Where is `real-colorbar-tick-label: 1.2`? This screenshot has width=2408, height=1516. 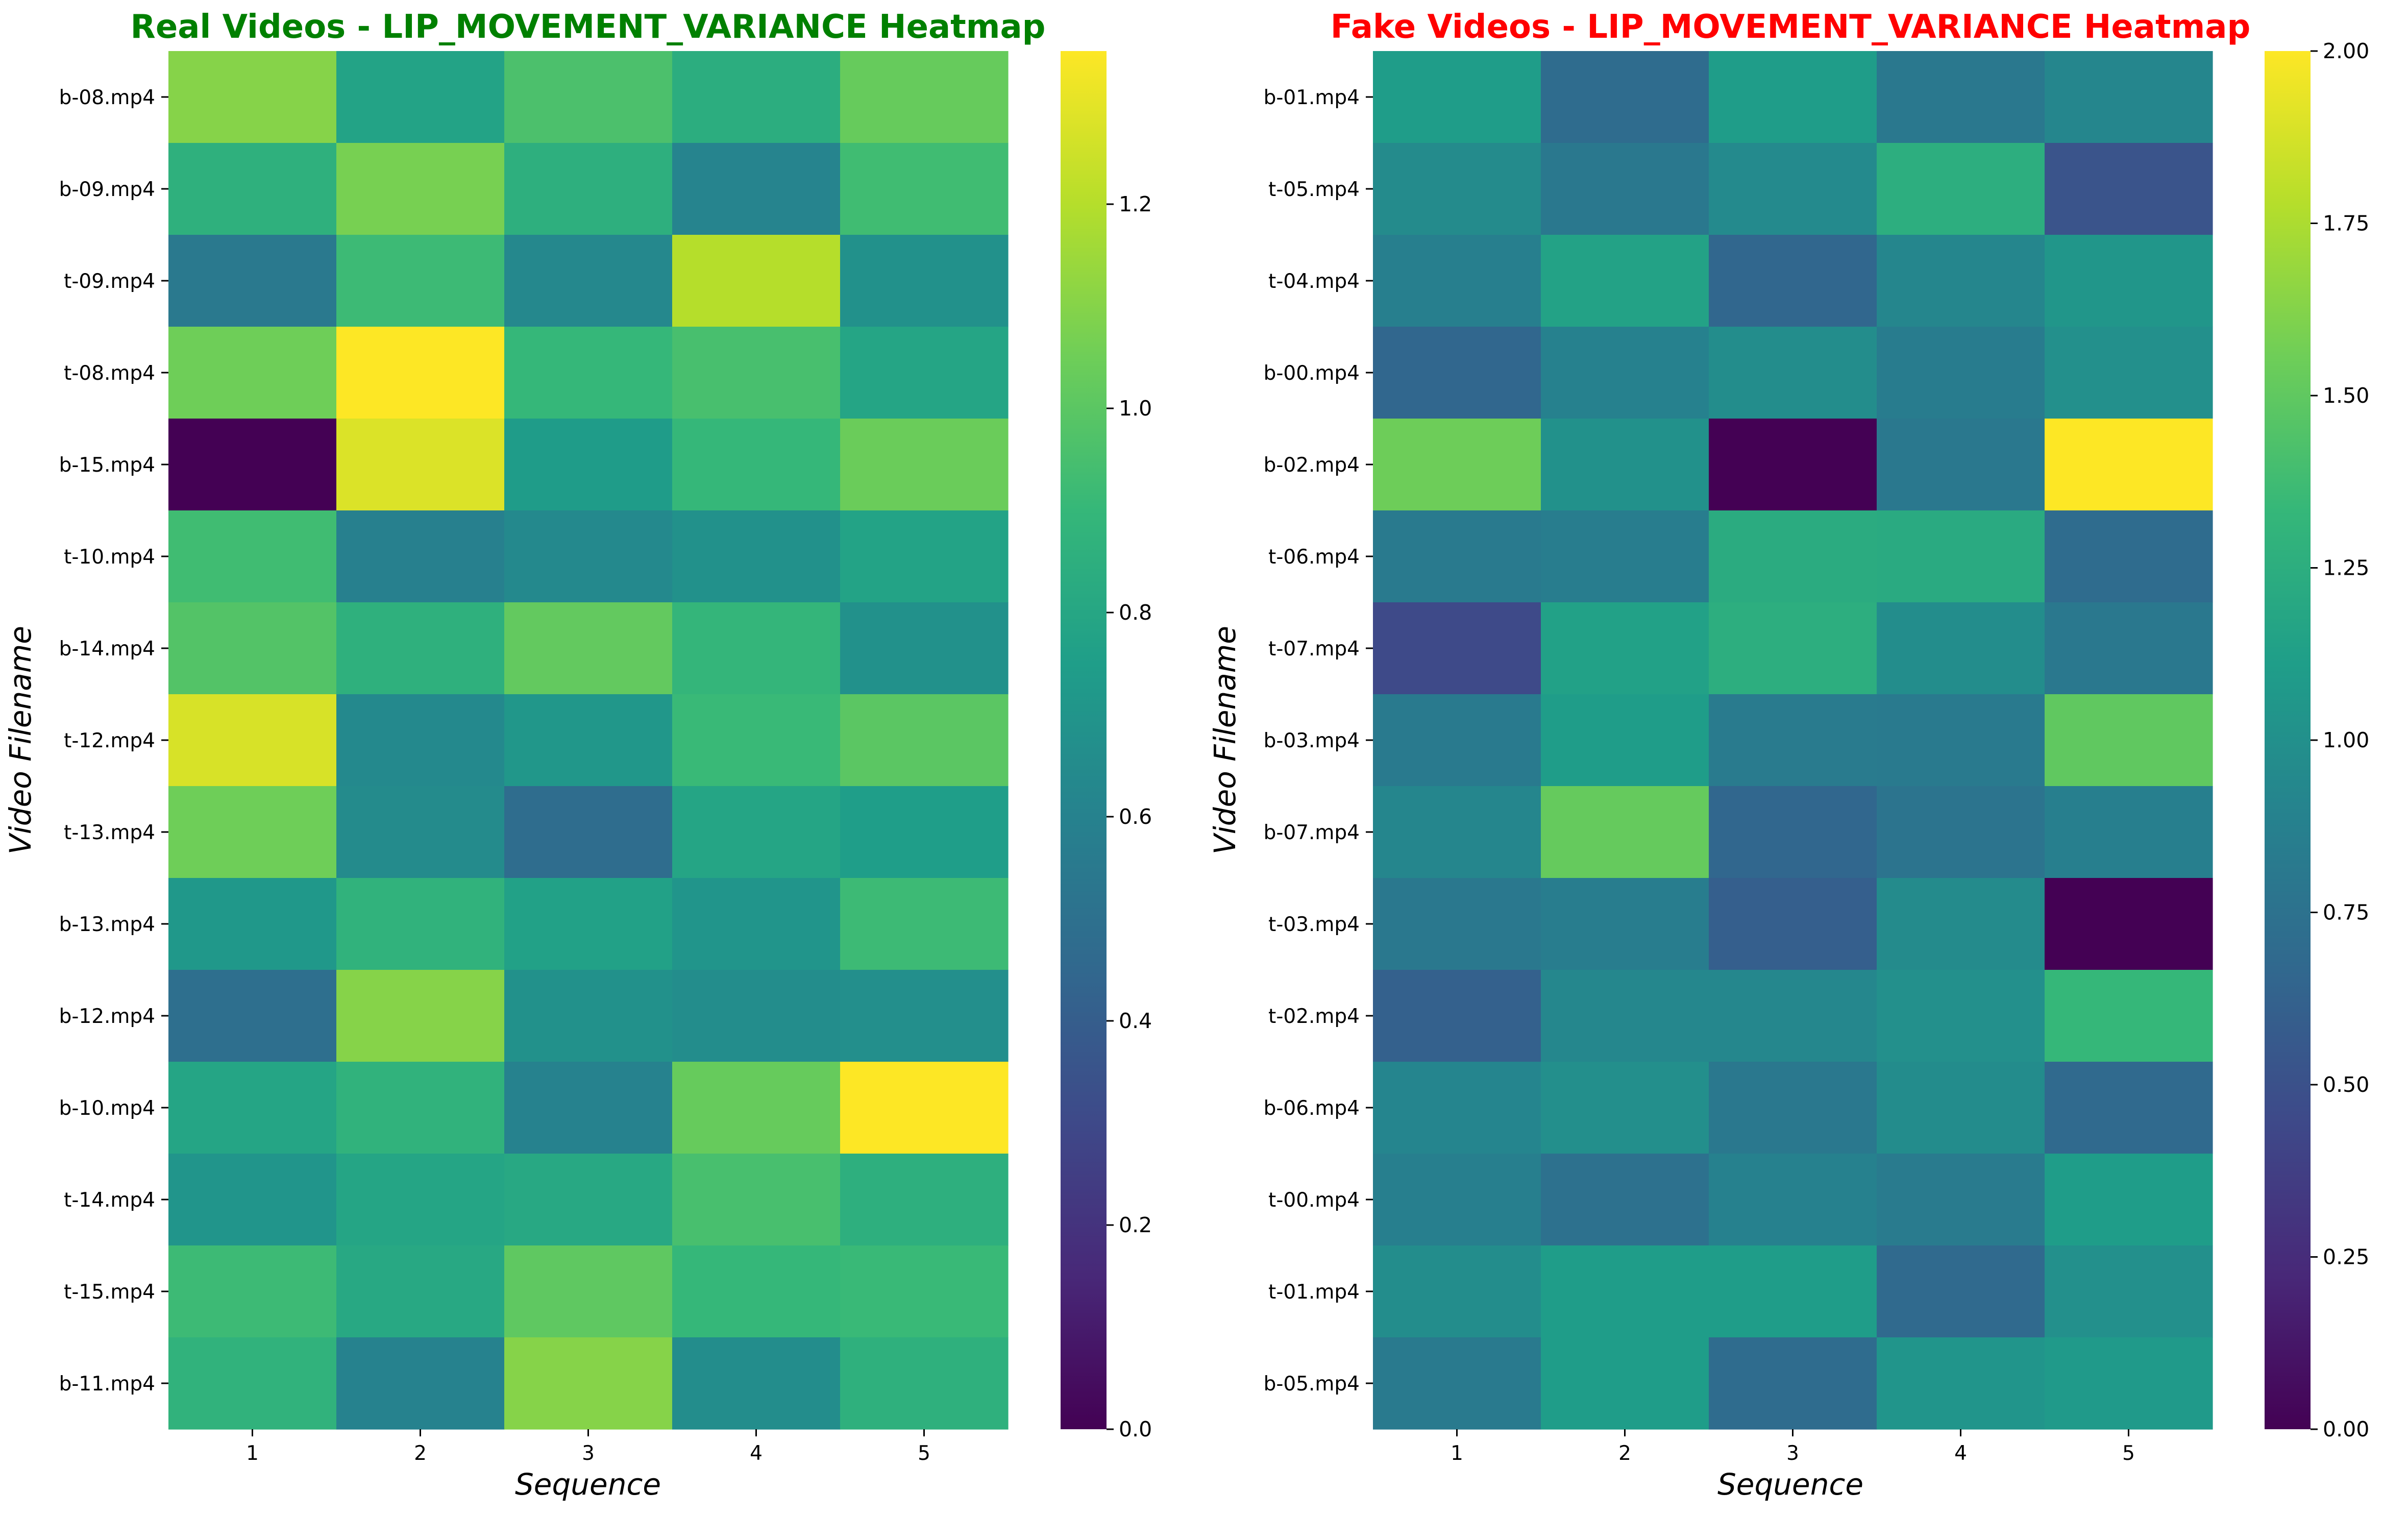 real-colorbar-tick-label: 1.2 is located at coordinates (1135, 204).